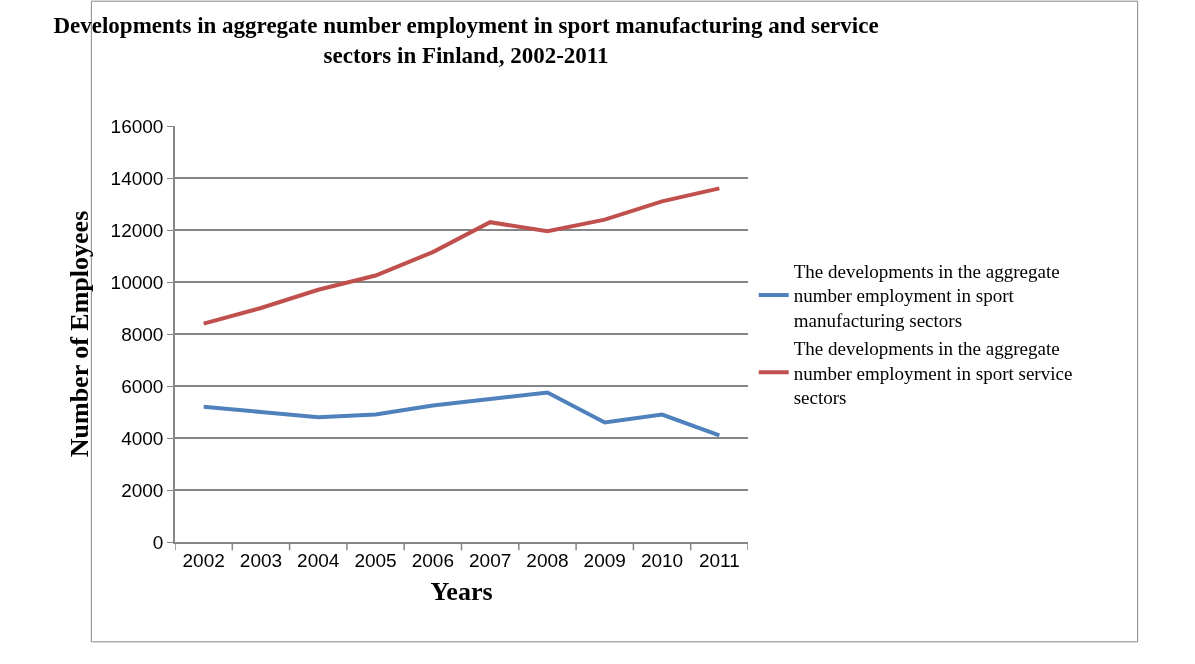 This screenshot has height=664, width=1195. What do you see at coordinates (547, 560) in the screenshot?
I see `x-tick-label: 2008` at bounding box center [547, 560].